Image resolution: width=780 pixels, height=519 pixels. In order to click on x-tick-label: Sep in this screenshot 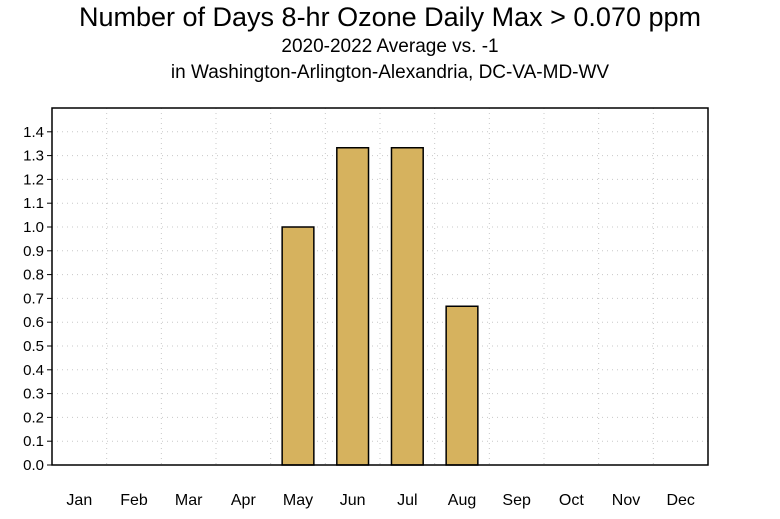, I will do `click(516, 500)`.